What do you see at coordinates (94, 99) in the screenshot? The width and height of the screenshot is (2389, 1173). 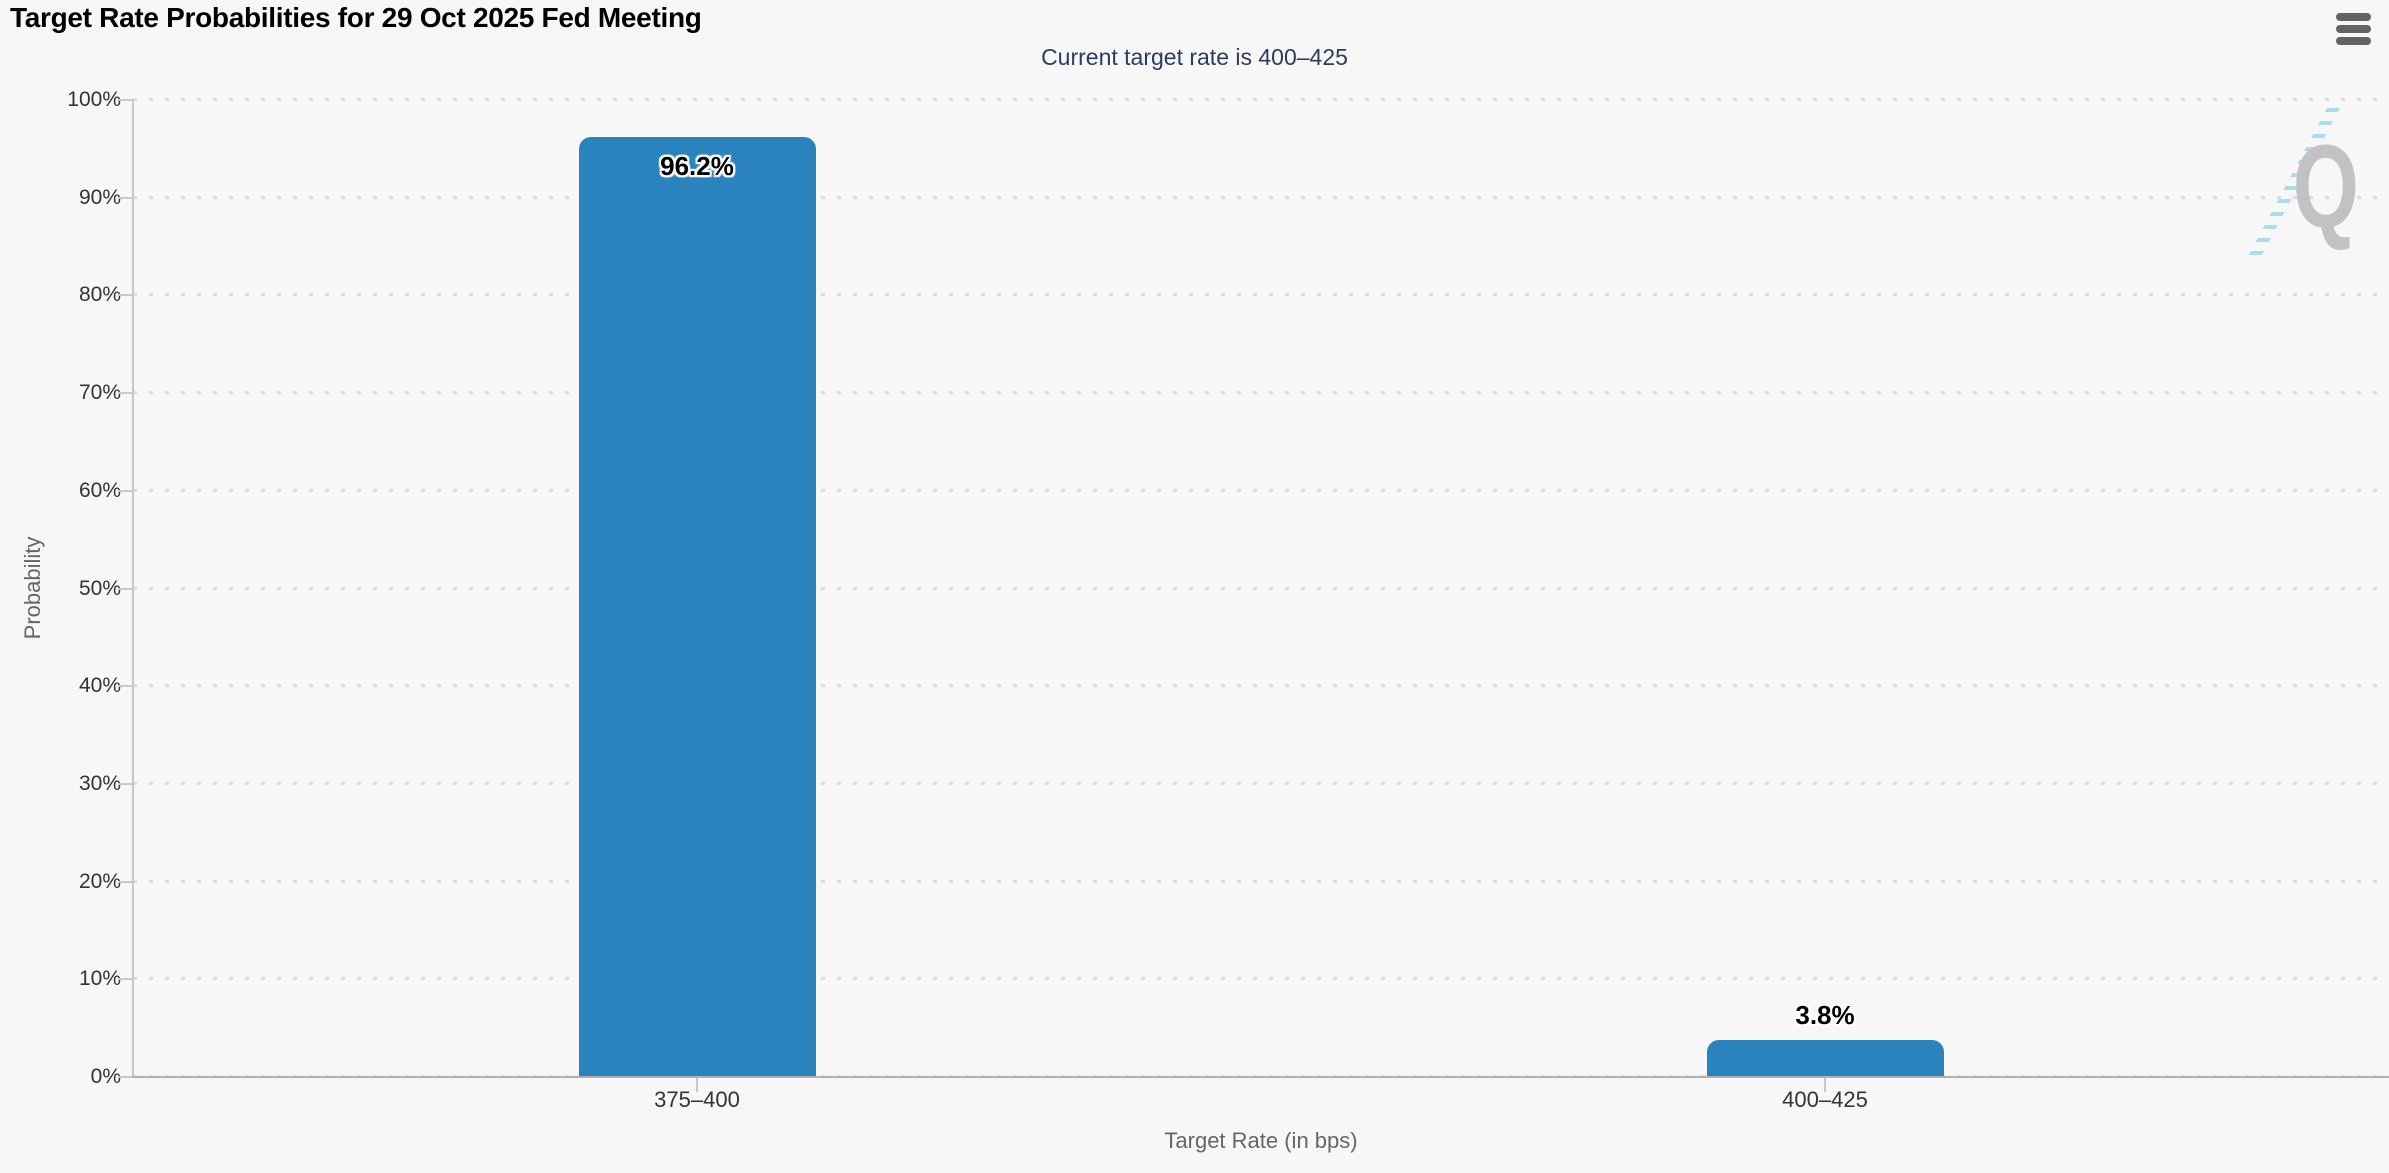 I see `y-axis-tick-label: 100%` at bounding box center [94, 99].